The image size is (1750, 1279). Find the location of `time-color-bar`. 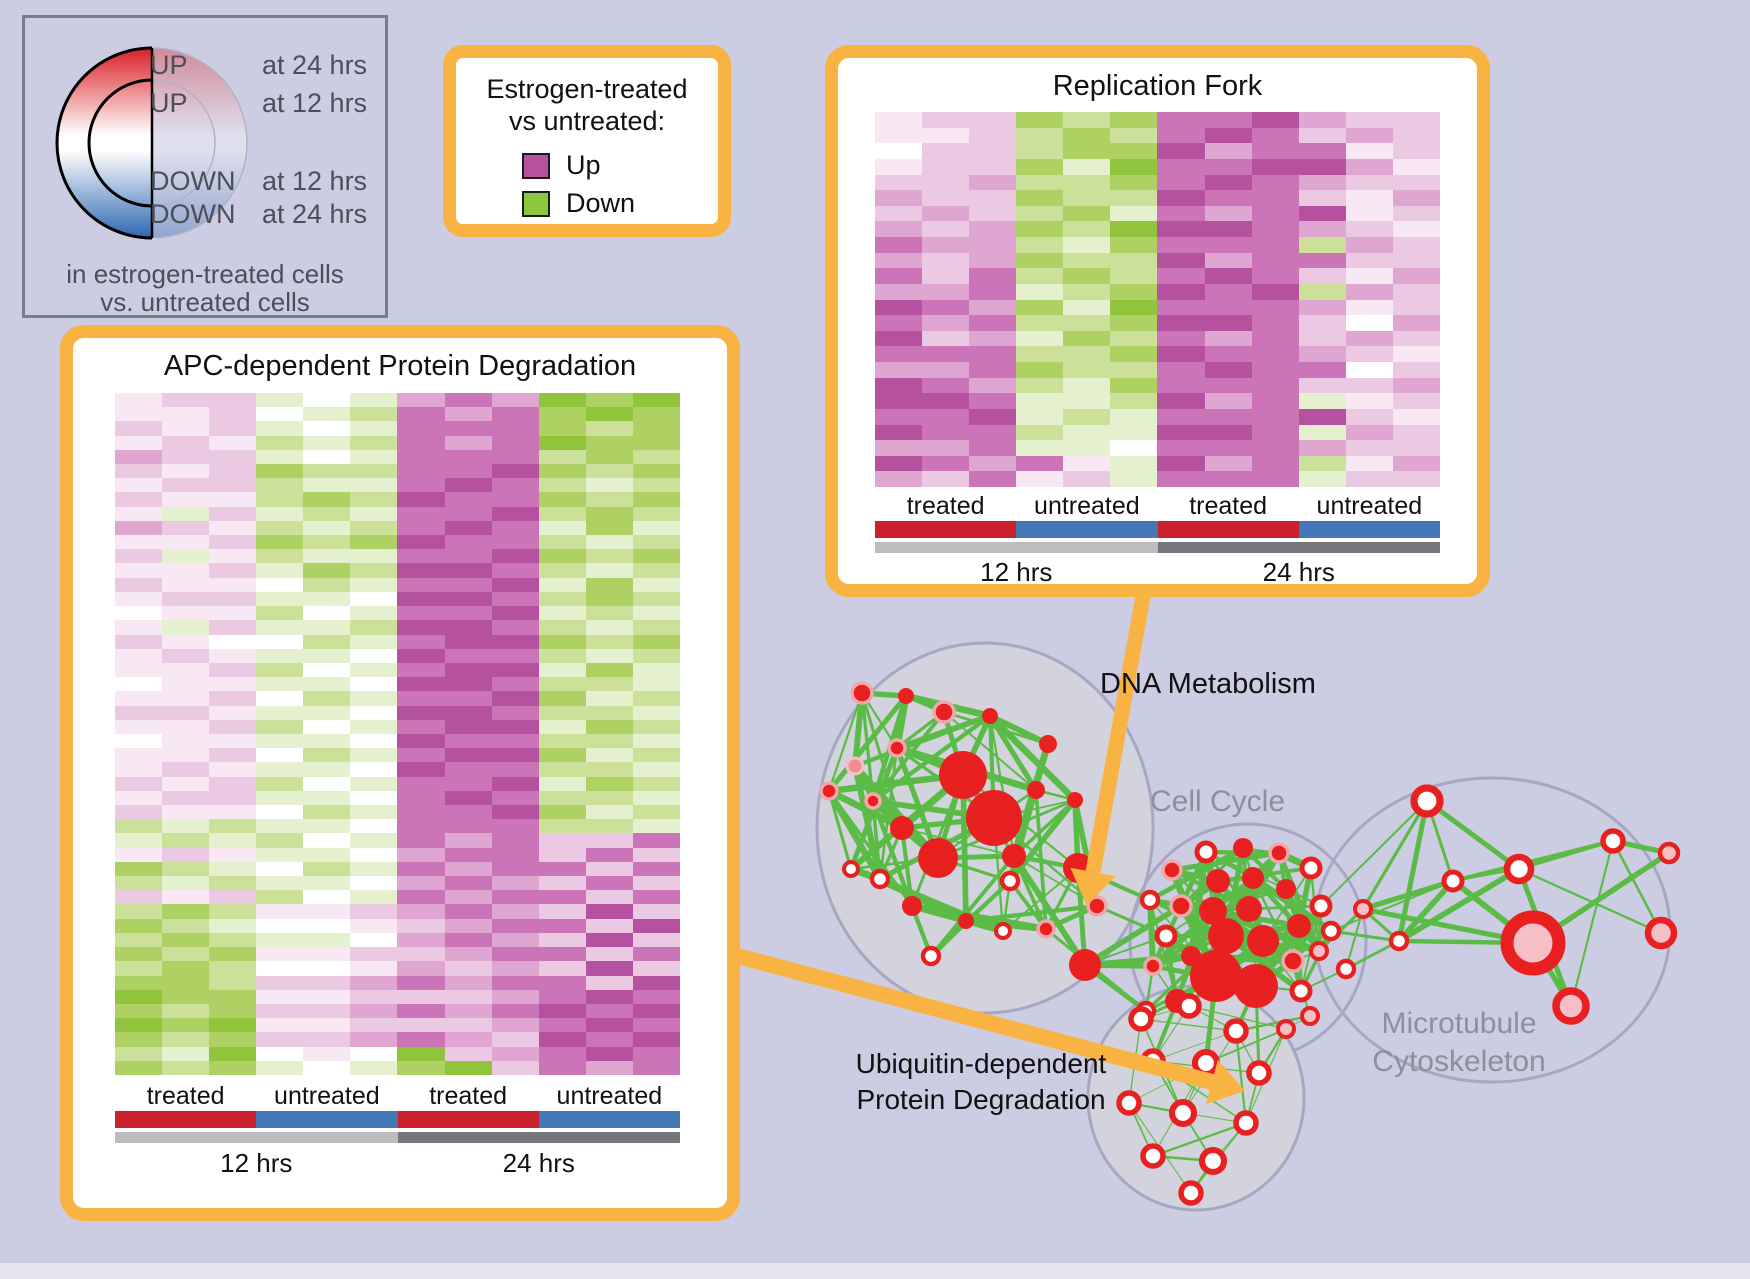

time-color-bar is located at coordinates (1157, 547).